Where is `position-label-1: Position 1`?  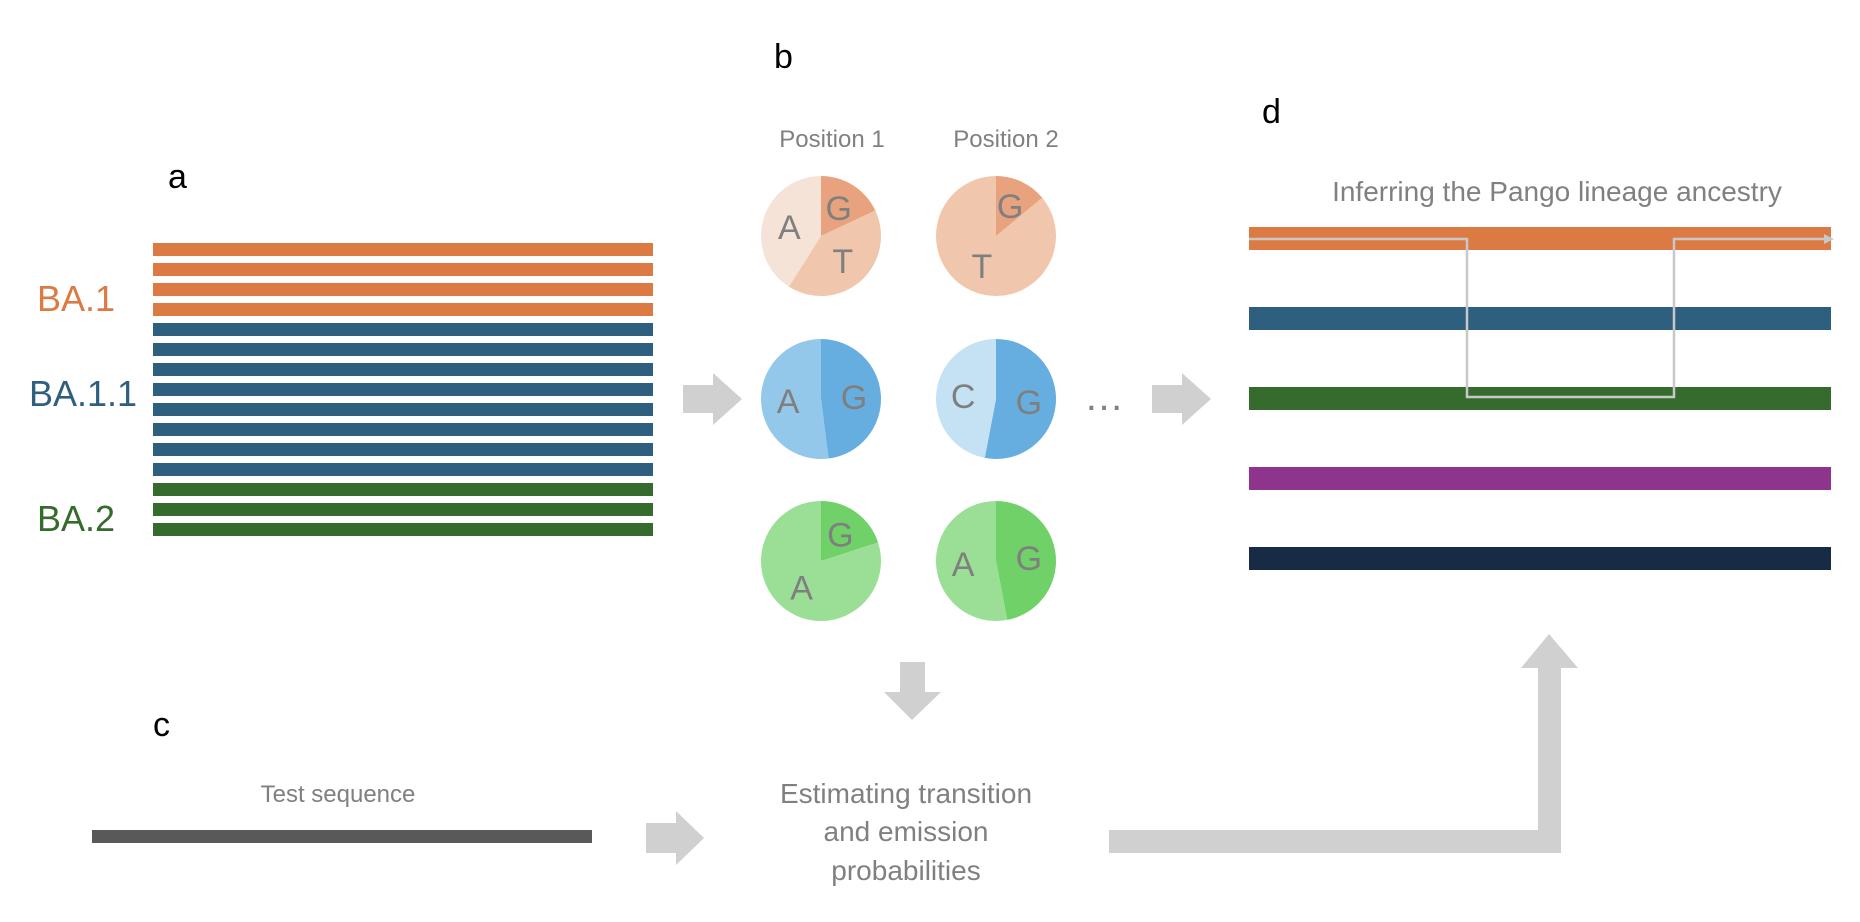 position-label-1: Position 1 is located at coordinates (831, 139).